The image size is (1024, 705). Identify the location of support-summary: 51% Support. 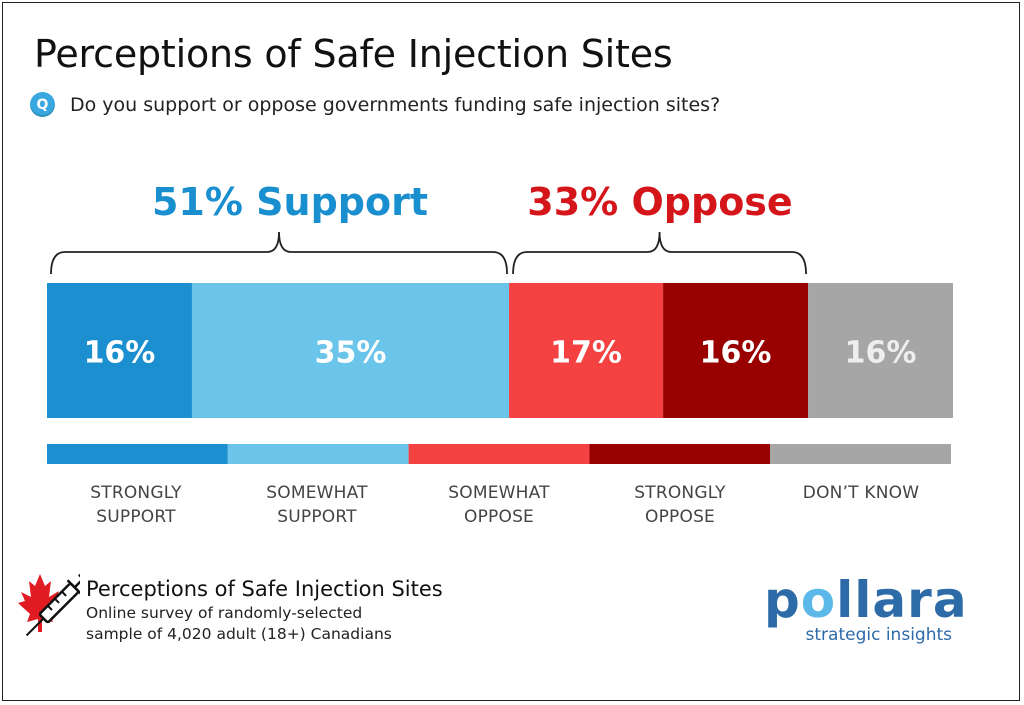
(290, 202).